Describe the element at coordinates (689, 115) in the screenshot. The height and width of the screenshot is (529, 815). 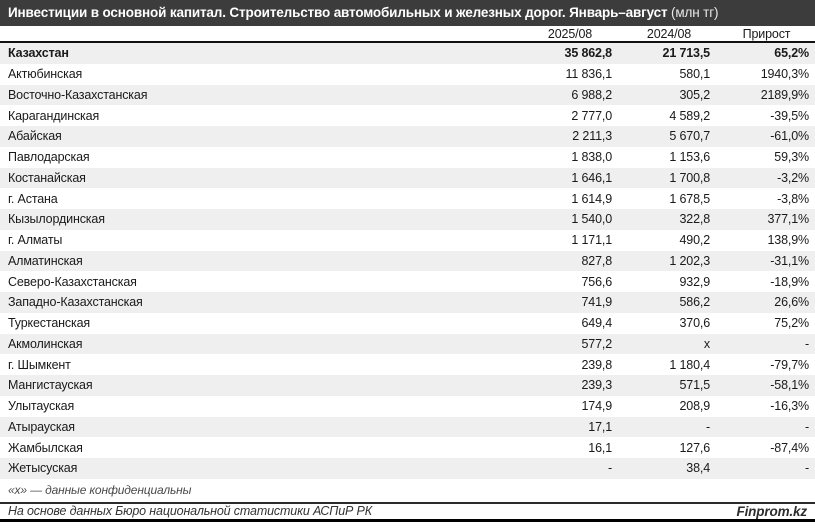
I see `value-previous-cell: 4 589,2` at that location.